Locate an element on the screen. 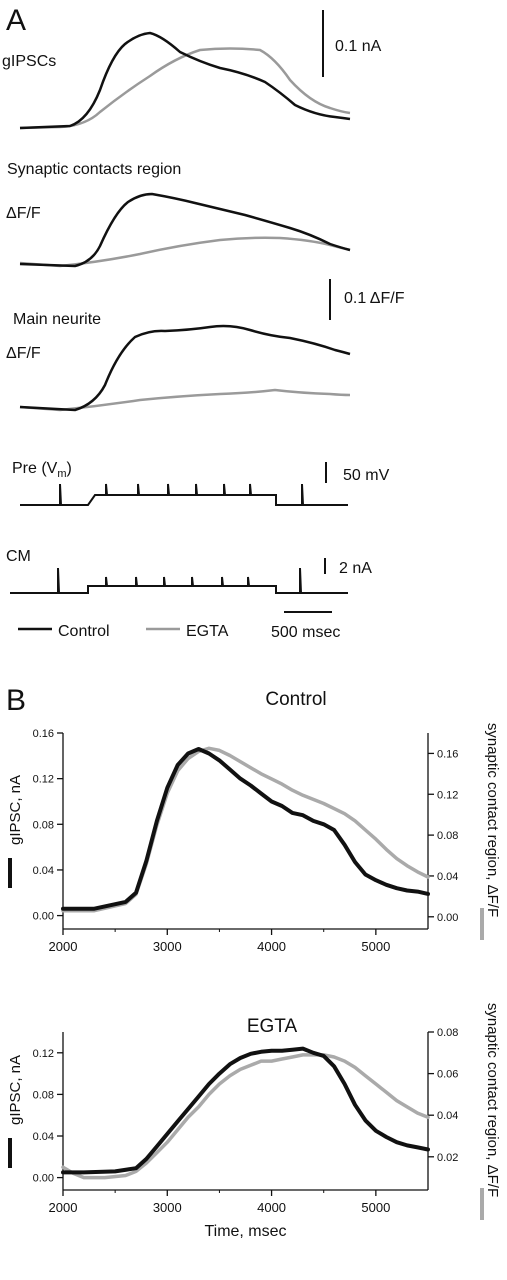  trace-synaptic-control is located at coordinates (185, 230).